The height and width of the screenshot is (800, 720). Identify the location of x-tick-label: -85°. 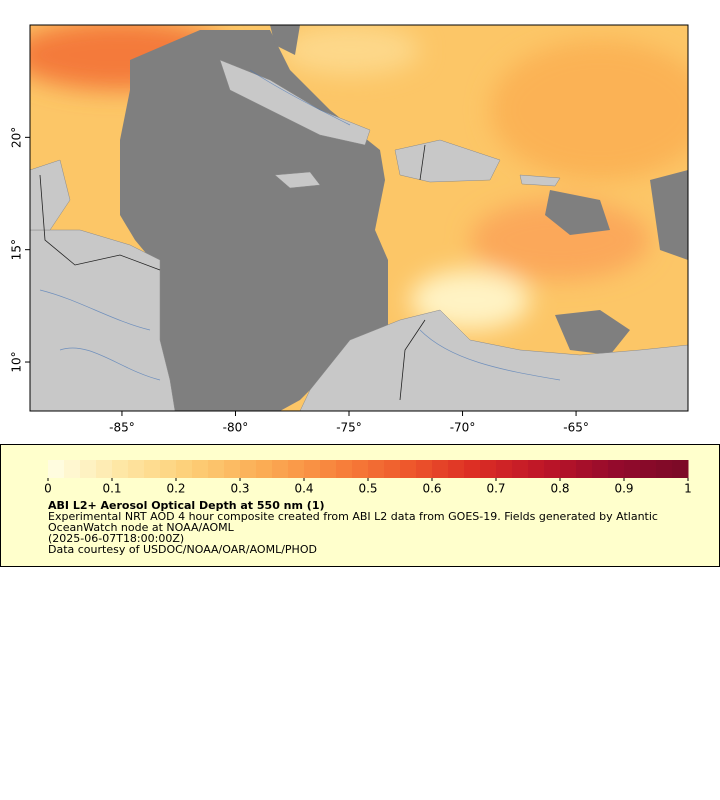
(122, 428).